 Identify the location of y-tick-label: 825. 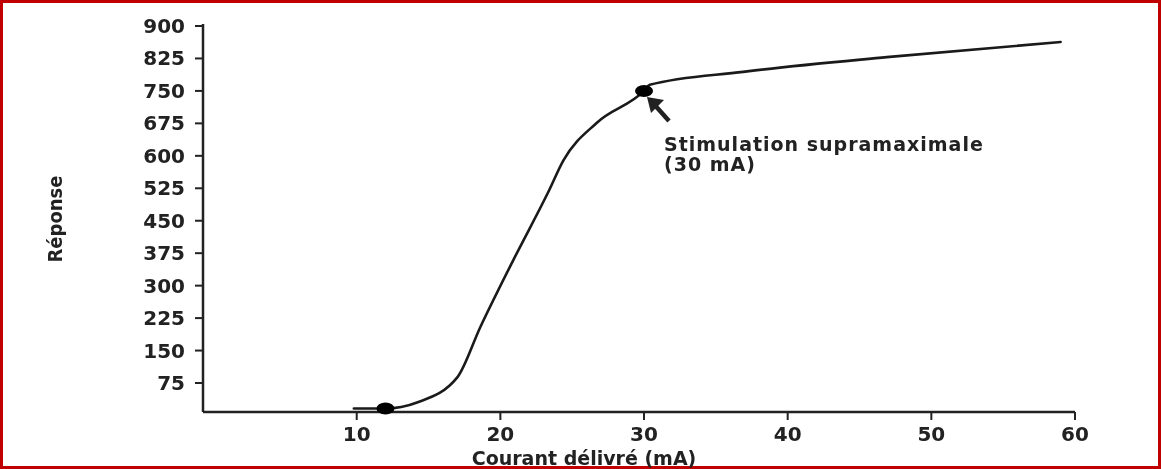
(164, 58).